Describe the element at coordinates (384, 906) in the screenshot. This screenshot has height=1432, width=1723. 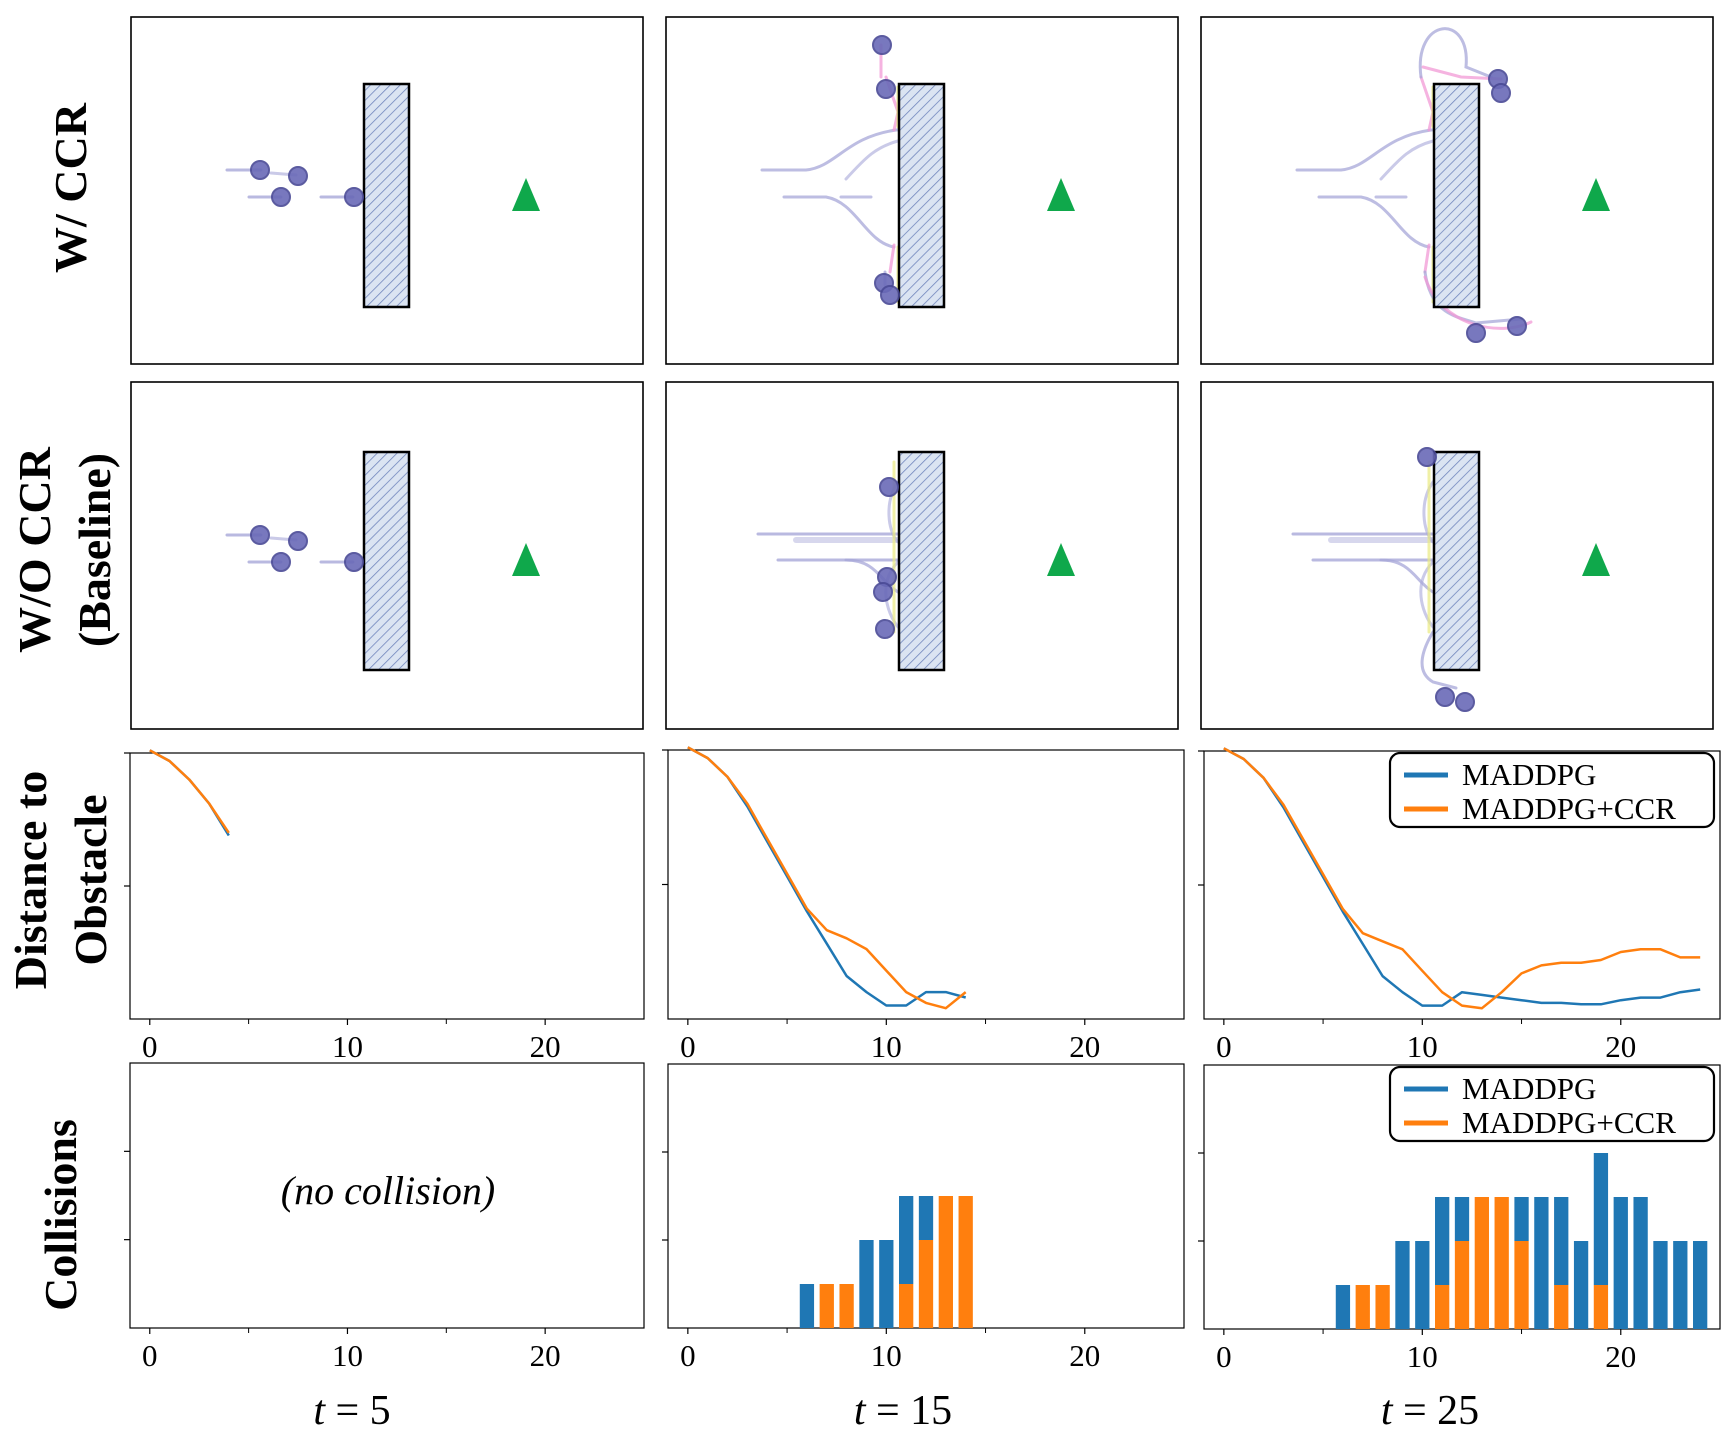
I see `chart-1: 0 10 20` at that location.